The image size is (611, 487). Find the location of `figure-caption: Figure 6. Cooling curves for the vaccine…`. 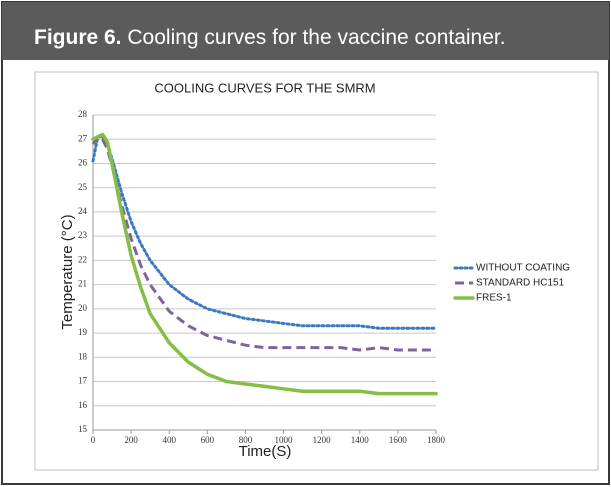

figure-caption: Figure 6. Cooling curves for the vaccine… is located at coordinates (270, 37).